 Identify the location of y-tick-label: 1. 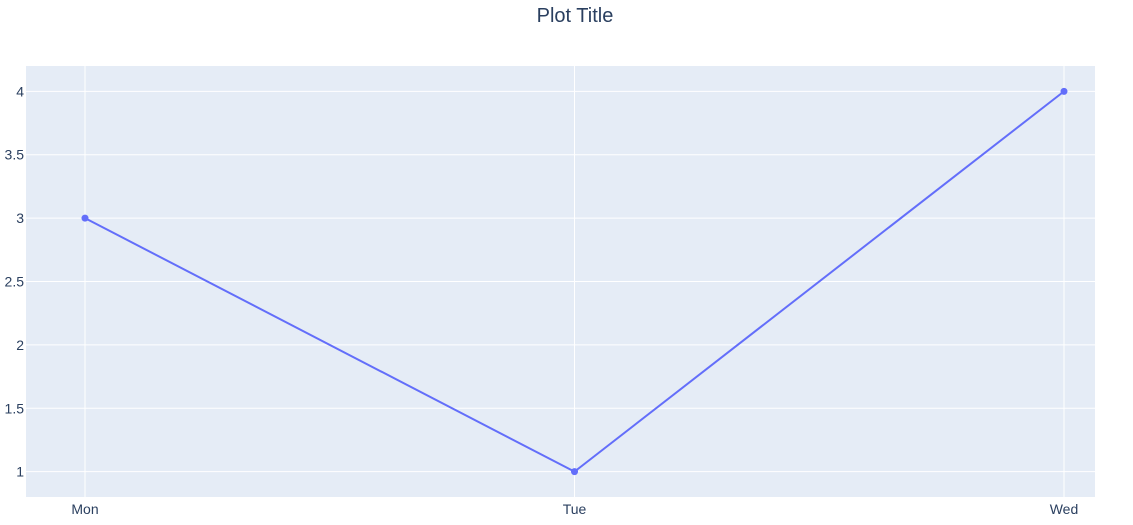
(20, 472).